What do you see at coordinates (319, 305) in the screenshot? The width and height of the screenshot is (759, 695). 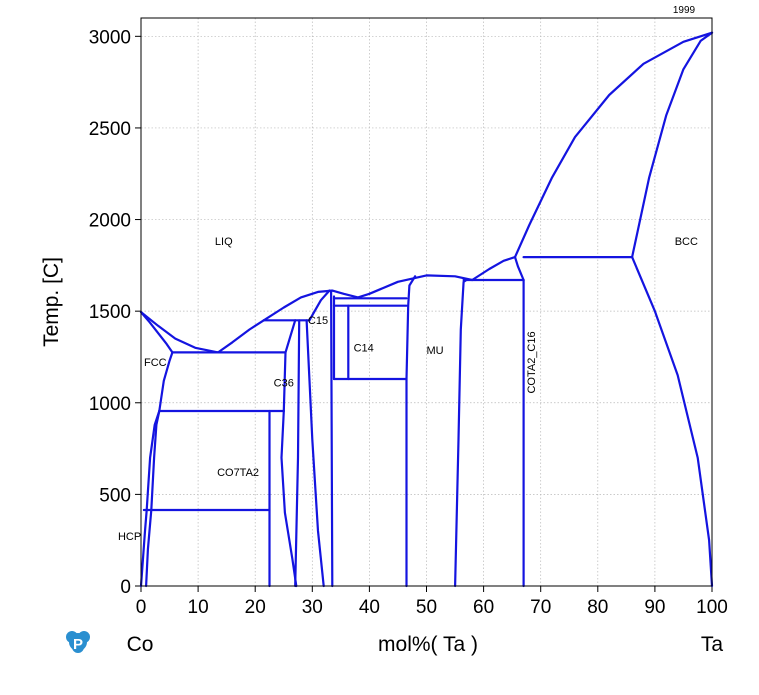 I see `phase-boundary-c15-top-left` at bounding box center [319, 305].